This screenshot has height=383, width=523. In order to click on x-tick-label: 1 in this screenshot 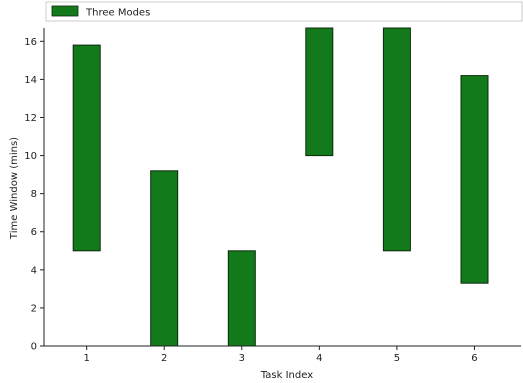, I will do `click(86, 358)`.